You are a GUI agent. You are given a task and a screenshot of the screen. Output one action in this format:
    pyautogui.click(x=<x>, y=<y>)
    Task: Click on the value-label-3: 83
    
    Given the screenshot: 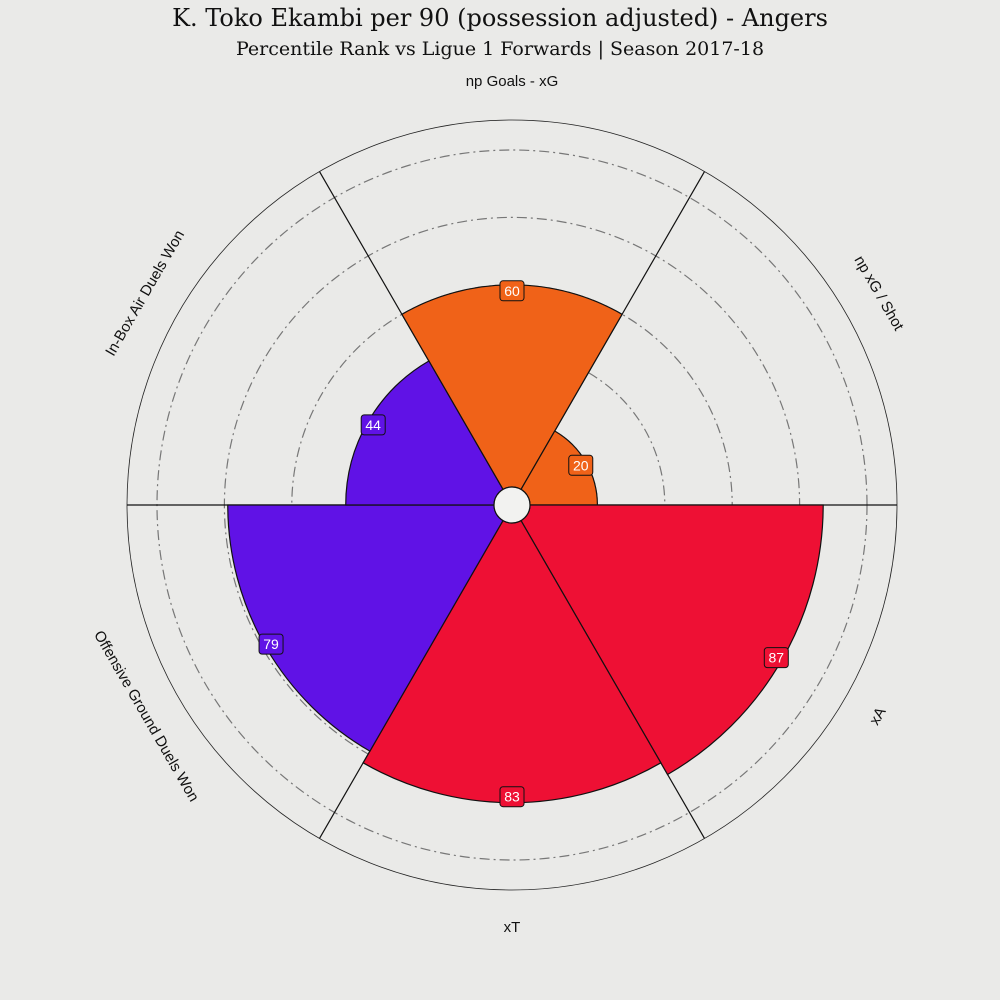 What is the action you would take?
    pyautogui.click(x=512, y=797)
    